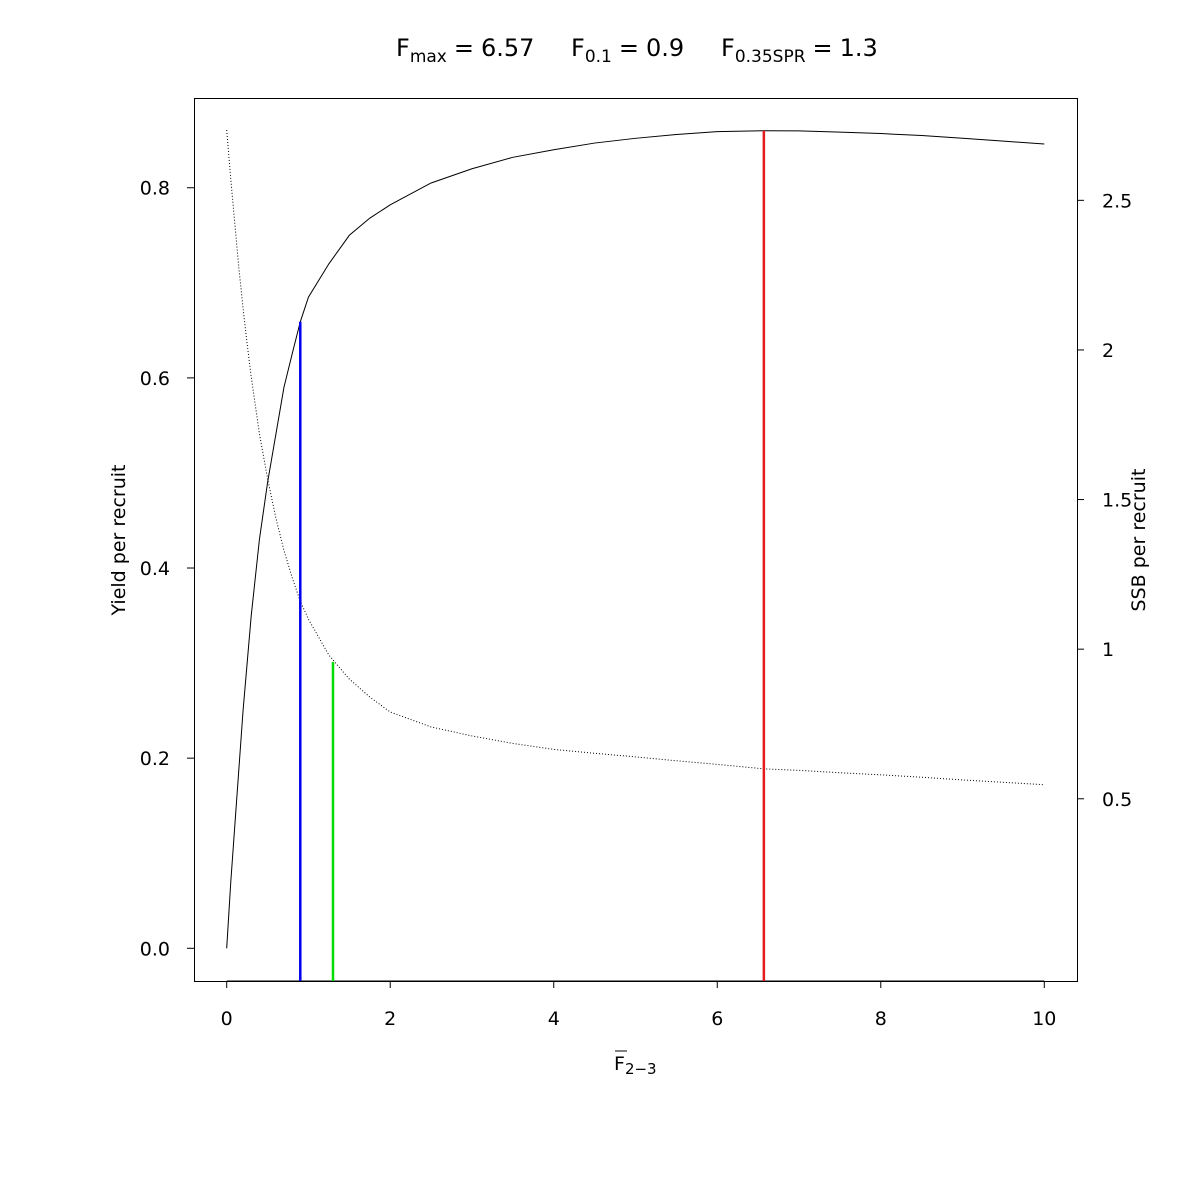  What do you see at coordinates (859, 48) in the screenshot?
I see `title-value: 1.3` at bounding box center [859, 48].